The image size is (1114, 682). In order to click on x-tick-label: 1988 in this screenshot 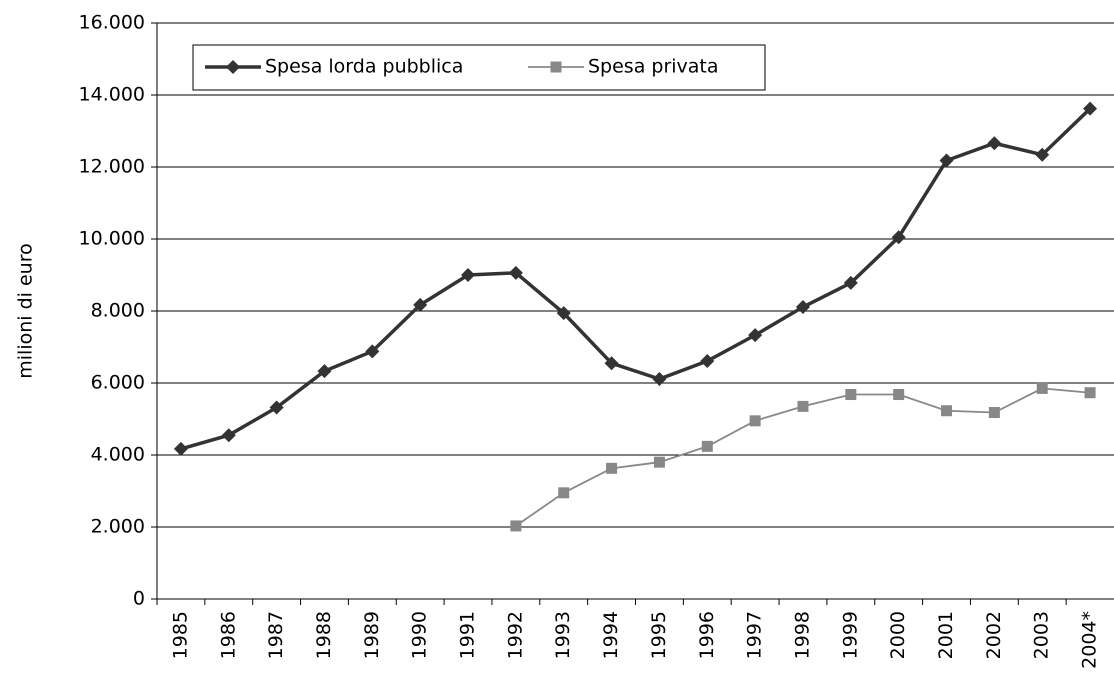, I will do `click(324, 635)`.